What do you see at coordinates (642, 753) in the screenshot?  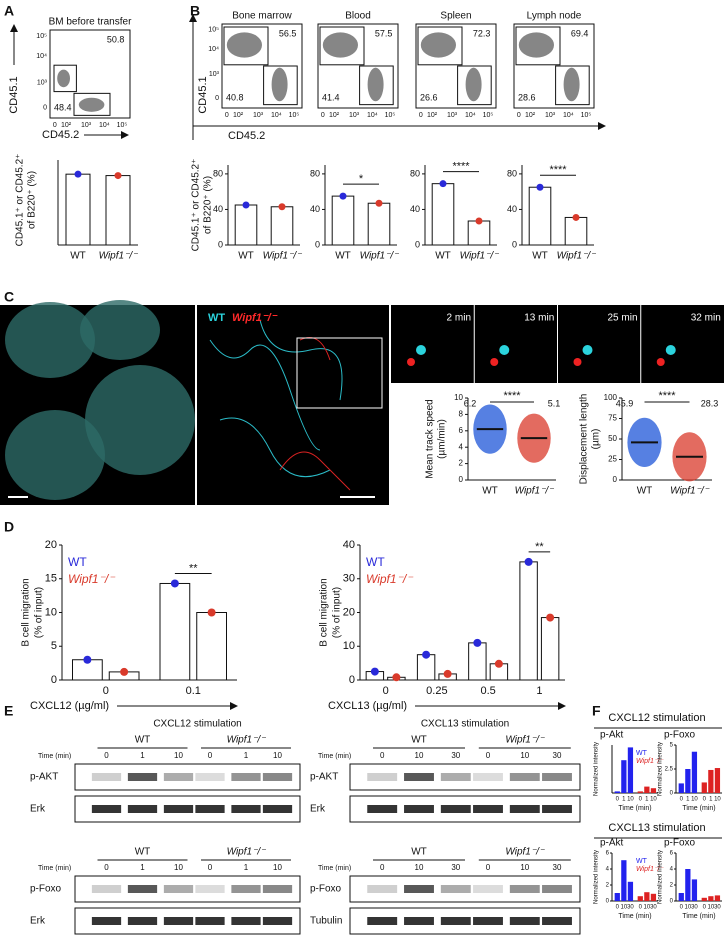 I see `legend-label: WT` at bounding box center [642, 753].